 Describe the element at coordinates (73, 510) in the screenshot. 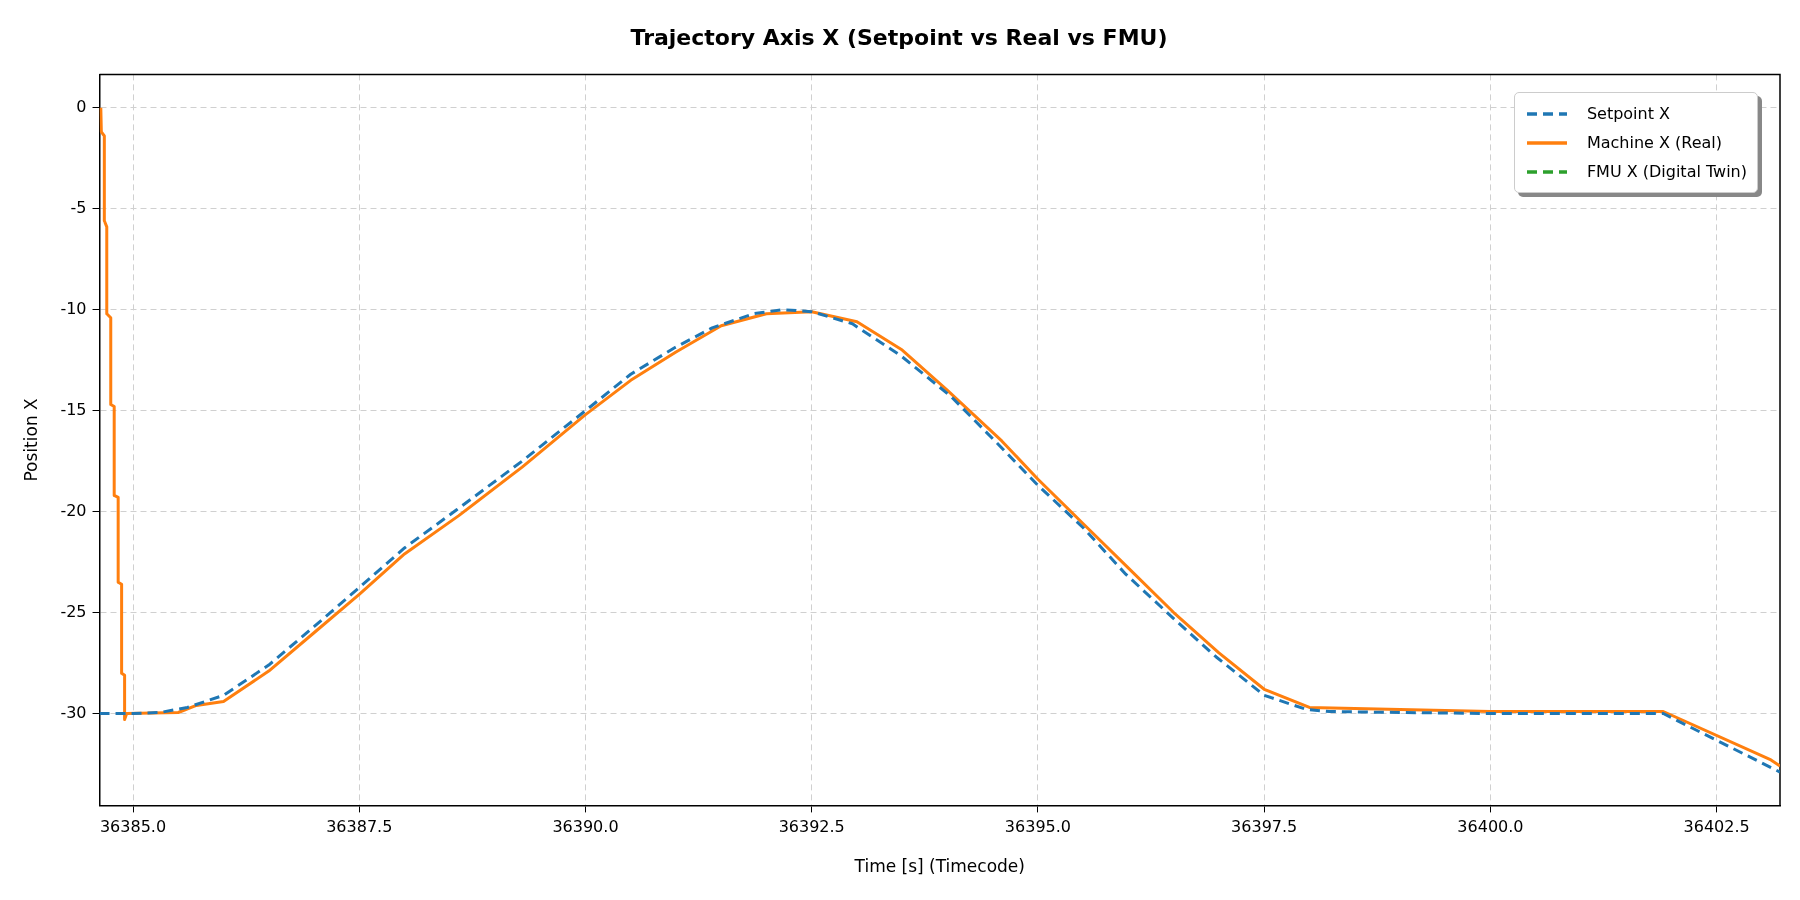

I see `y-tick-label: -20` at that location.